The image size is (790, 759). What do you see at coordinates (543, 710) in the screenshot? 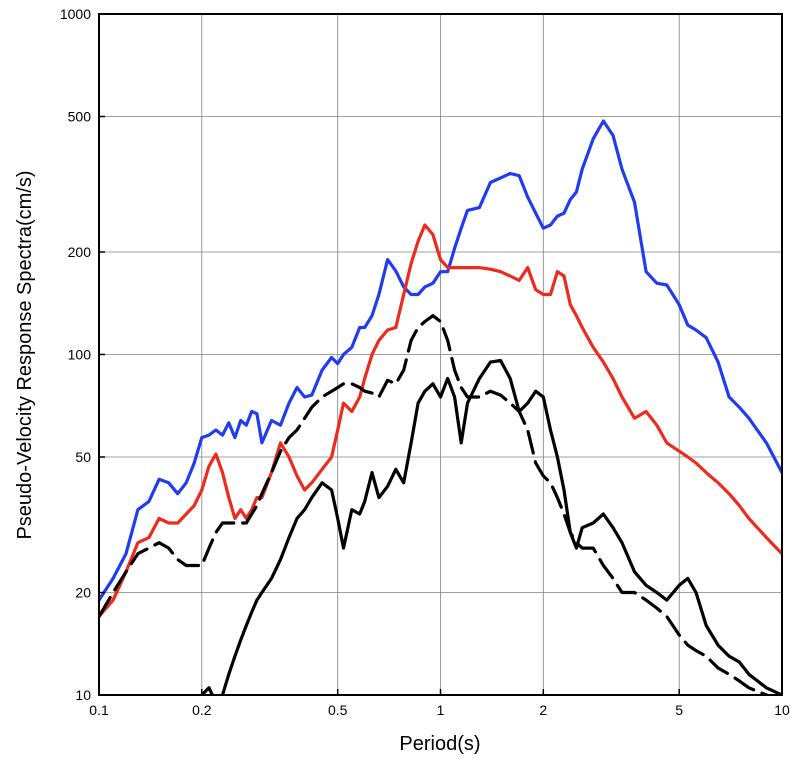
I see `x-tick-label: 2` at bounding box center [543, 710].